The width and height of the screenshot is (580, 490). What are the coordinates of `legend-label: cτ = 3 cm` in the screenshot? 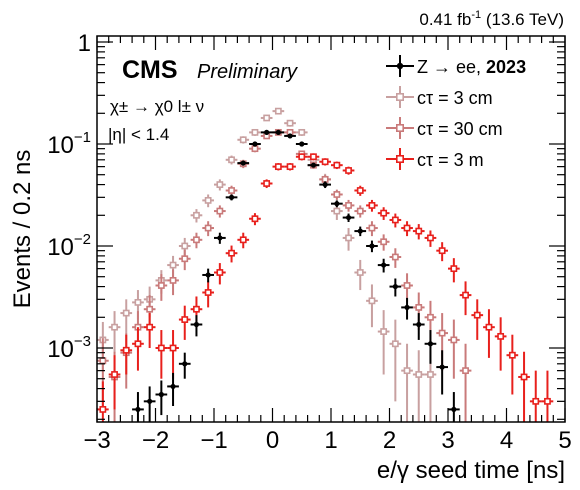 It's located at (455, 98).